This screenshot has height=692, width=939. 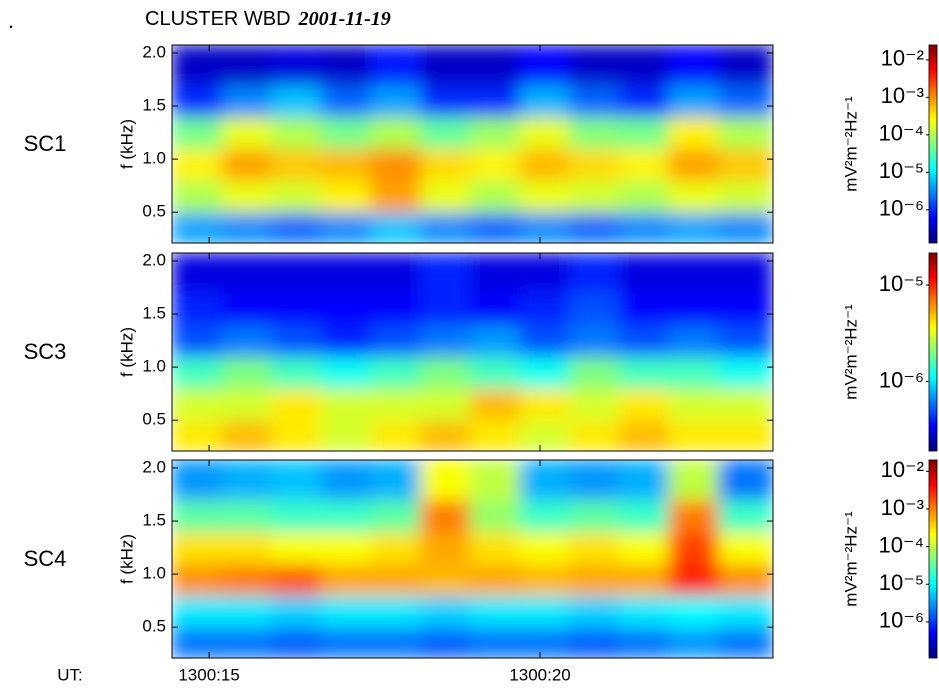 I want to click on y-tick-label: 1.0, so click(x=154, y=366).